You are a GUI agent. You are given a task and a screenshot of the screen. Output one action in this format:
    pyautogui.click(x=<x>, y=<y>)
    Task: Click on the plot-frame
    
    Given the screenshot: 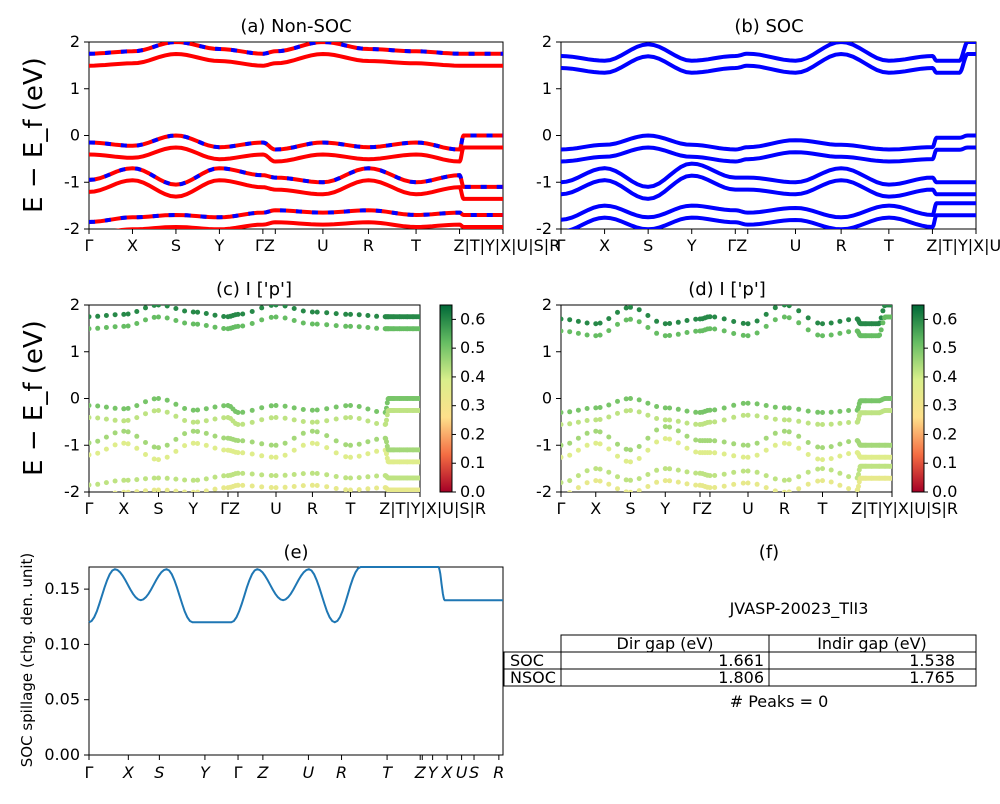 What is the action you would take?
    pyautogui.click(x=254, y=398)
    